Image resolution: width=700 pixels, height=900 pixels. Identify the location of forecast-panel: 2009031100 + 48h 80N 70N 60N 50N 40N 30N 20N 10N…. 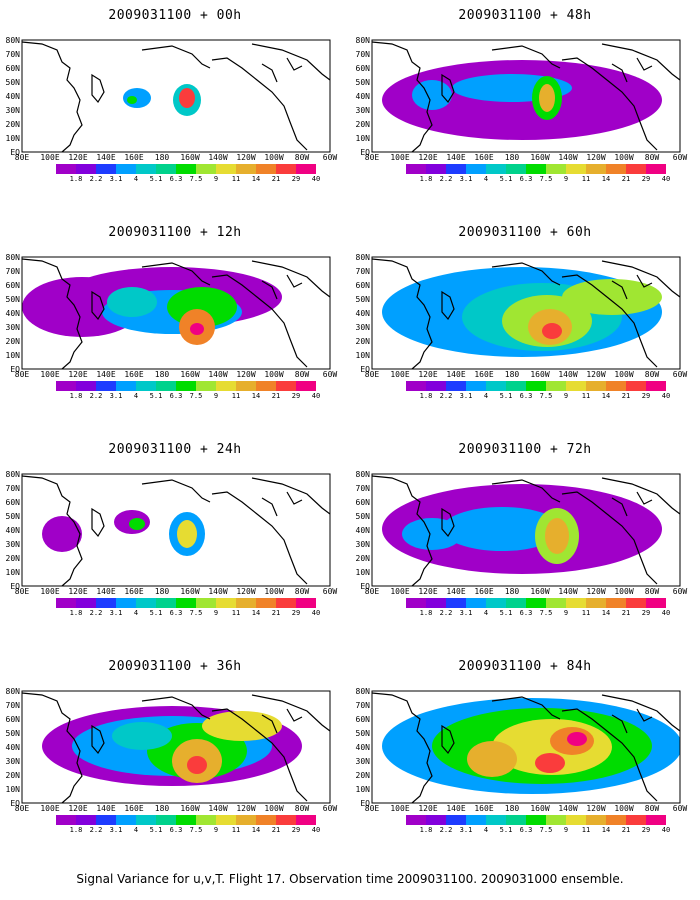
(525, 107).